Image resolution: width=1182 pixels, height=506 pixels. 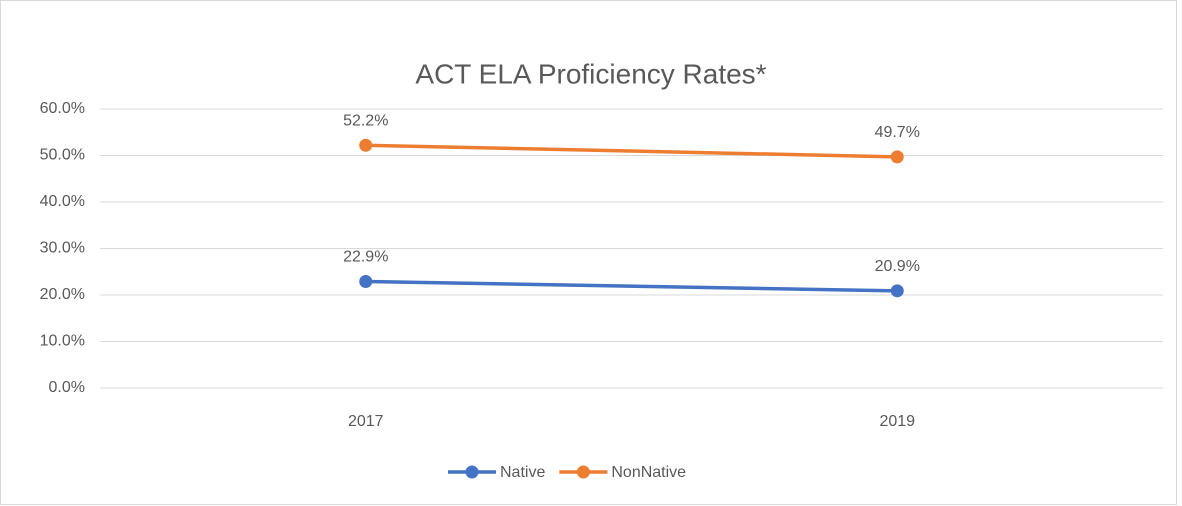 What do you see at coordinates (897, 132) in the screenshot?
I see `data-label: 49.7%` at bounding box center [897, 132].